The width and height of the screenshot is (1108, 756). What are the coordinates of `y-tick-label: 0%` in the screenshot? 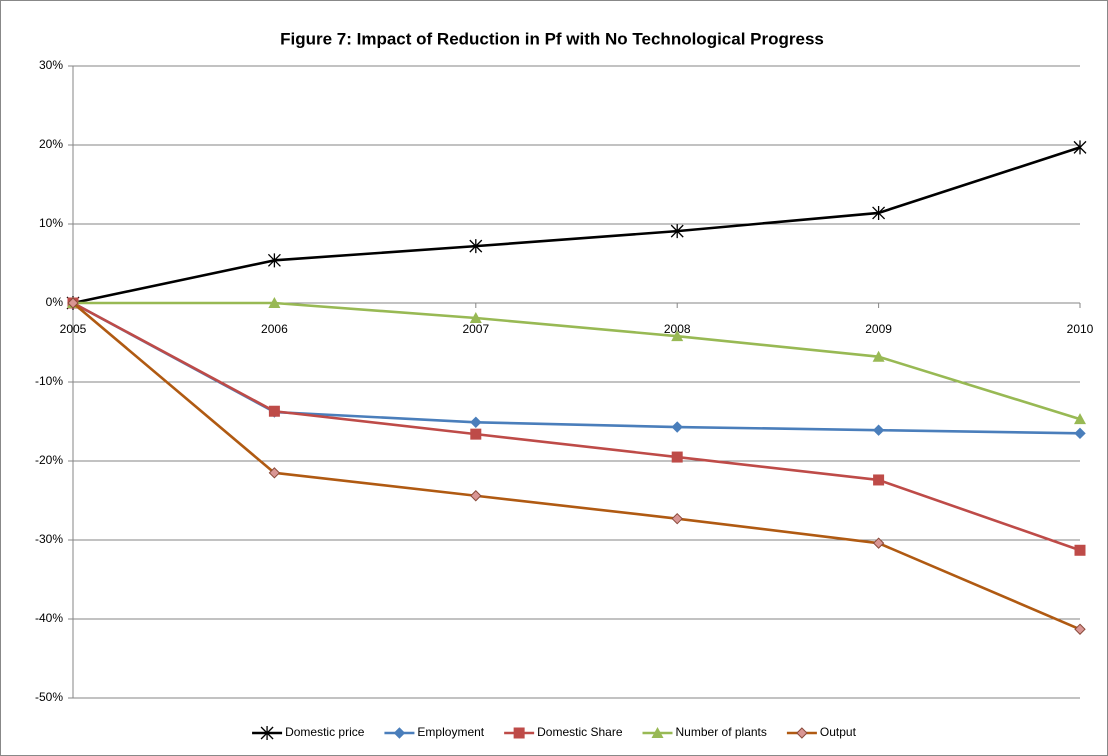 It's located at (55, 302).